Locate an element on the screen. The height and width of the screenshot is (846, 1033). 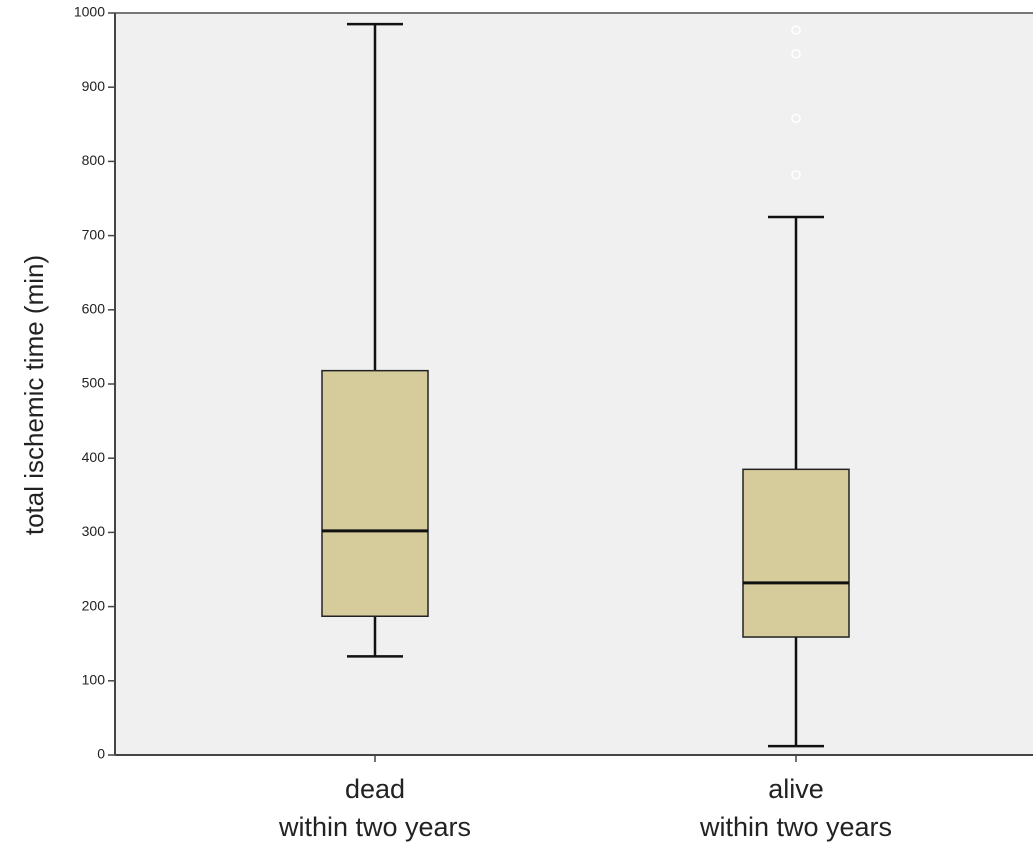
x-tick-label: alive is located at coordinates (796, 789).